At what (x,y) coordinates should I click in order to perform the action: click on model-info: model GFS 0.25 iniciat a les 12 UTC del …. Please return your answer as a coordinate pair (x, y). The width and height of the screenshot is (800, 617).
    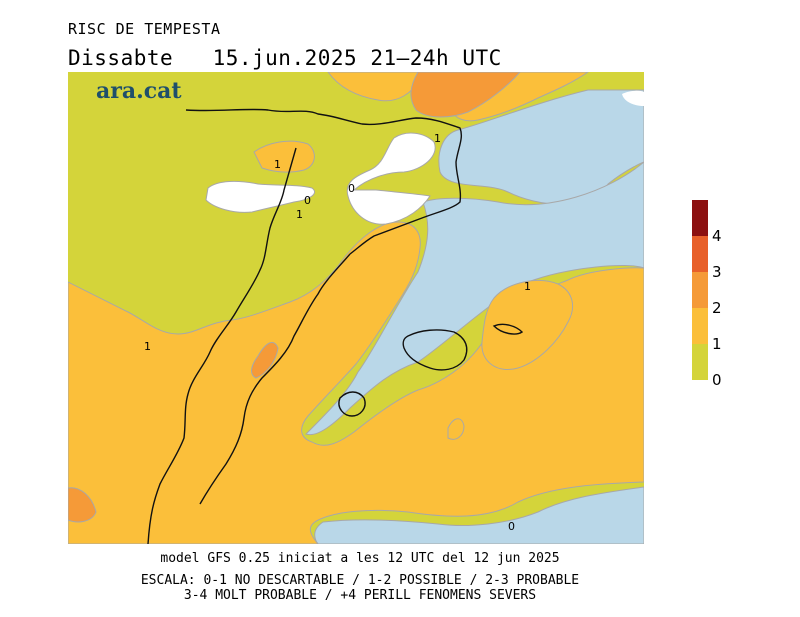
    Looking at the image, I should click on (360, 558).